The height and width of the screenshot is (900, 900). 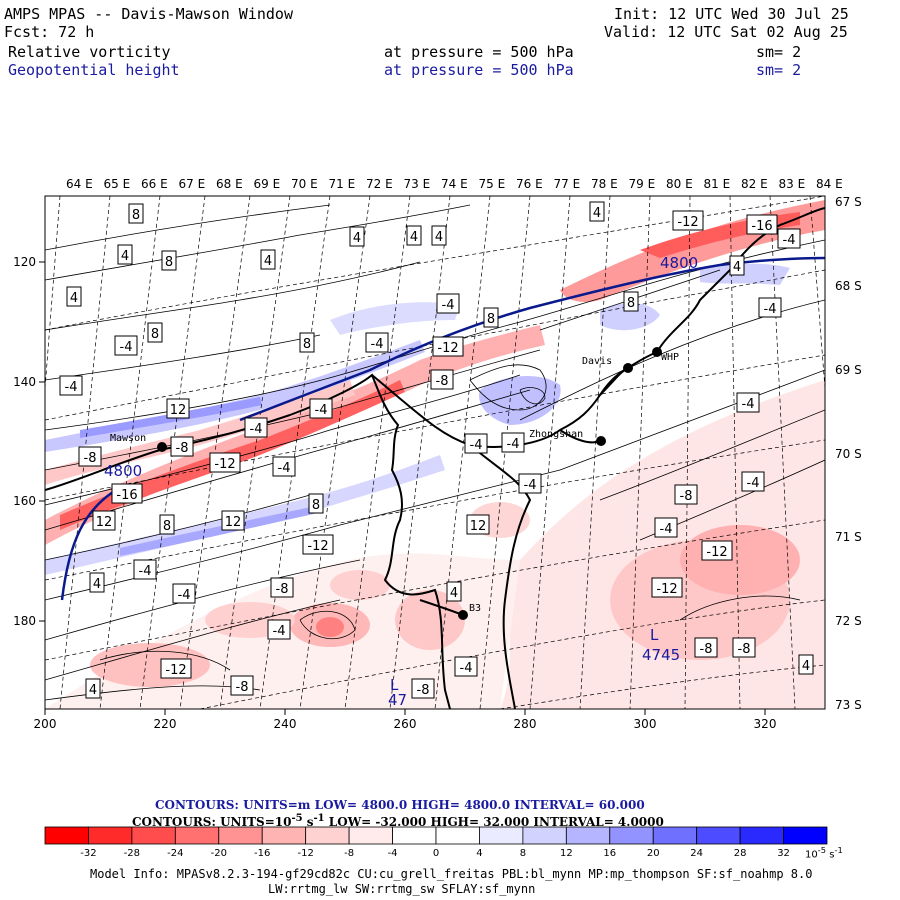 I want to click on lat-label: 72 S, so click(x=848, y=621).